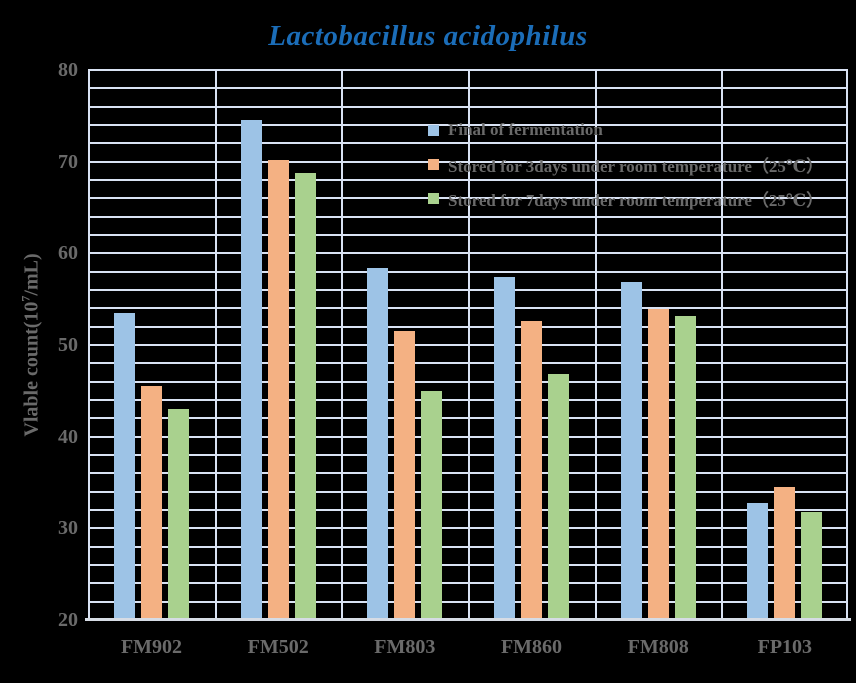 The width and height of the screenshot is (856, 683). I want to click on y-axis-title-exponent: 7, so click(25, 298).